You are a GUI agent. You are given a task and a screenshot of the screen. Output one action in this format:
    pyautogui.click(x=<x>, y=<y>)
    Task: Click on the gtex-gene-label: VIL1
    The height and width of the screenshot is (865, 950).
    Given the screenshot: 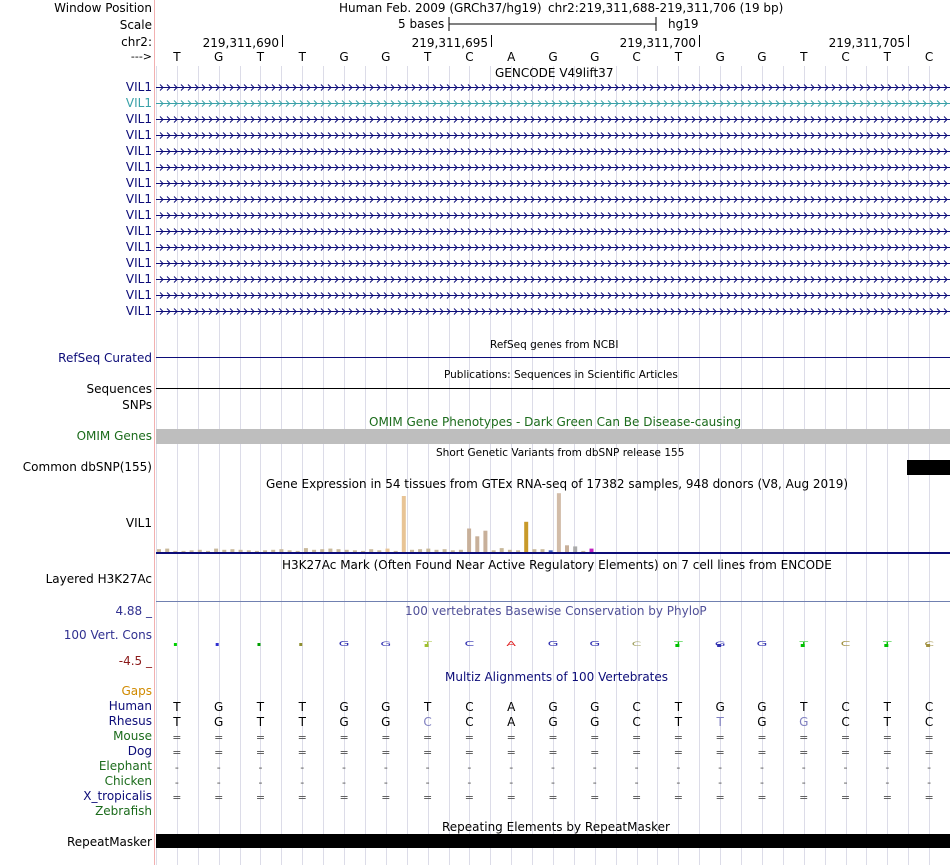 What is the action you would take?
    pyautogui.click(x=138, y=523)
    